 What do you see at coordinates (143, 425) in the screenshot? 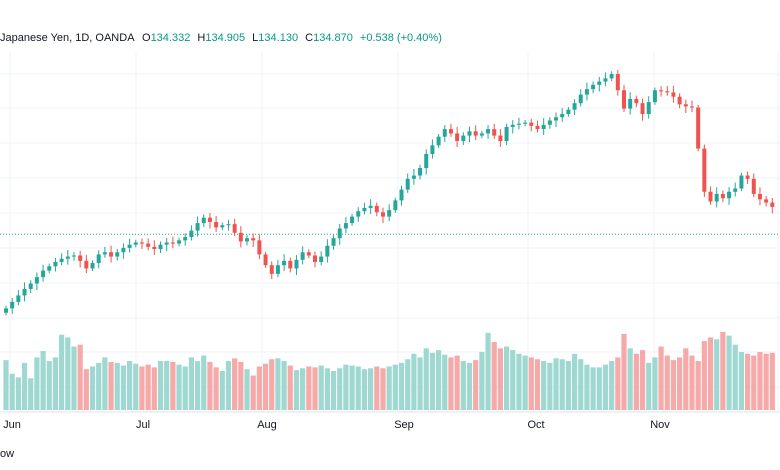
I see `x-tick-label: Jul` at bounding box center [143, 425].